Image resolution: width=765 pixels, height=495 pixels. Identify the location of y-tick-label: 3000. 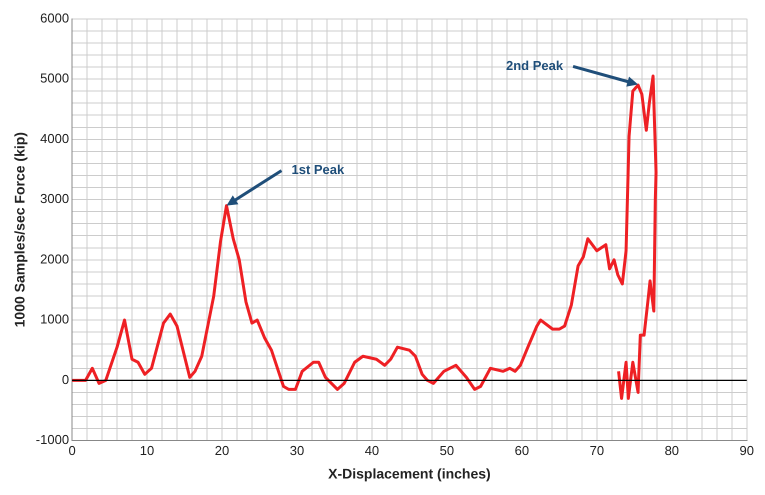
(55, 198).